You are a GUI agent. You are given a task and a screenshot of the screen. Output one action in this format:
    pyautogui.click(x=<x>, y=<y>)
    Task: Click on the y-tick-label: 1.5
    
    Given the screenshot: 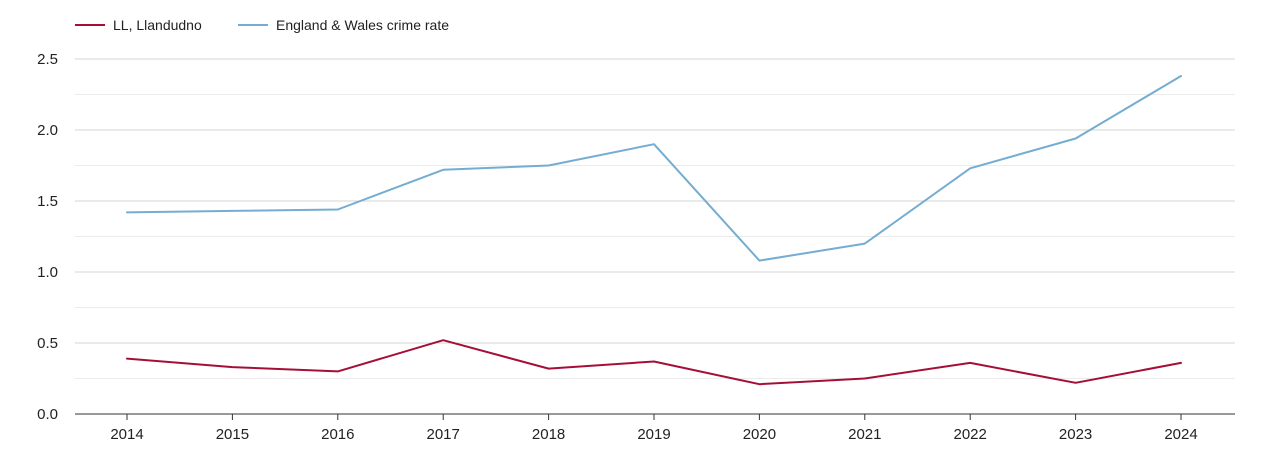 What is the action you would take?
    pyautogui.click(x=47, y=201)
    